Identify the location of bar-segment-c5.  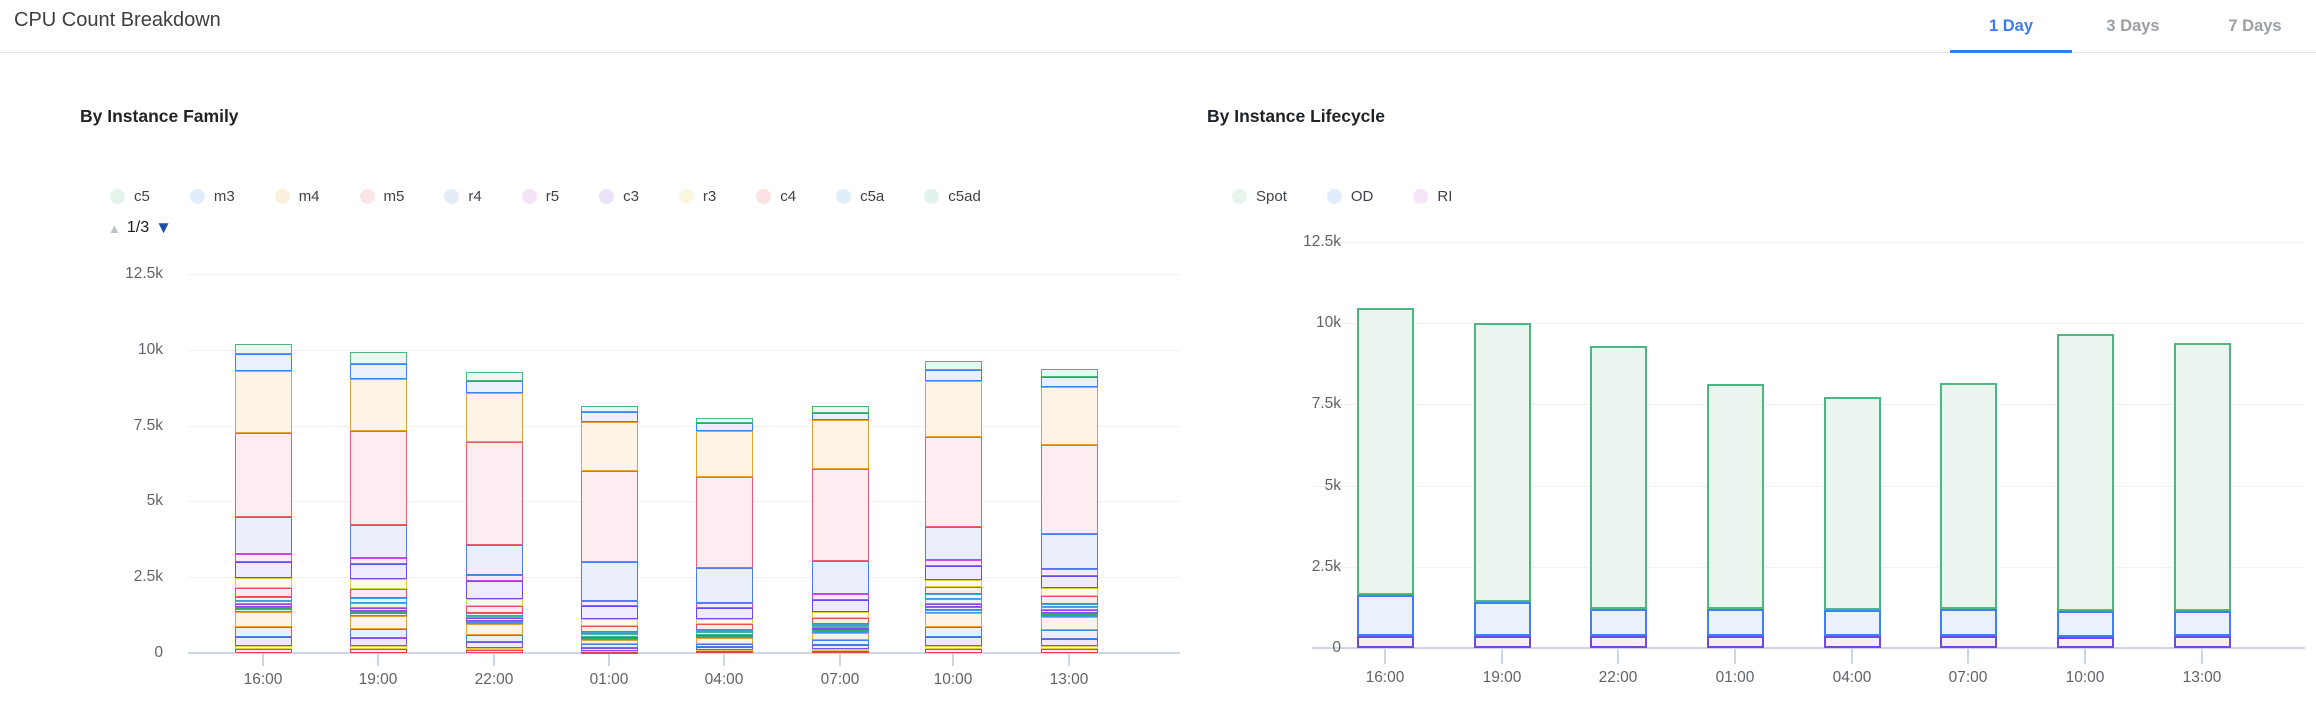
(378, 358).